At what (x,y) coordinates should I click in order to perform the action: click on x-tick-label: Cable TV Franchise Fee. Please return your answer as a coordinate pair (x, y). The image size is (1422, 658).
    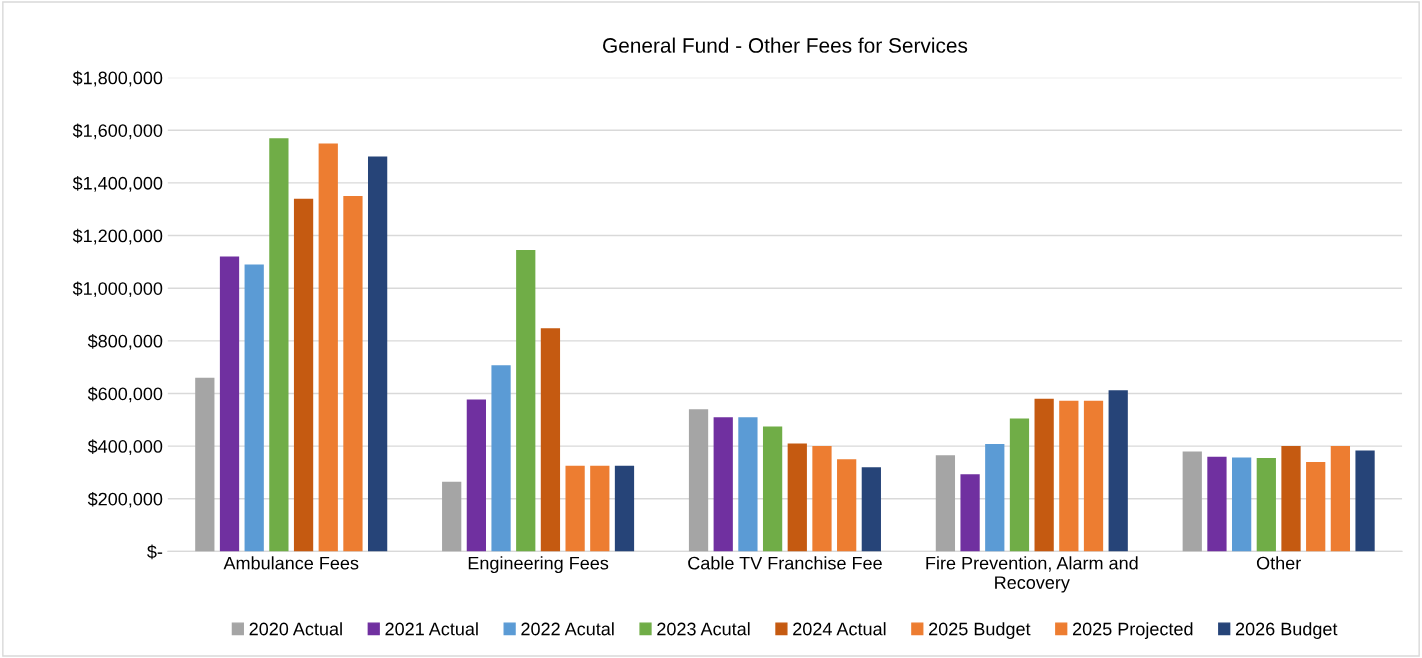
    Looking at the image, I should click on (785, 563).